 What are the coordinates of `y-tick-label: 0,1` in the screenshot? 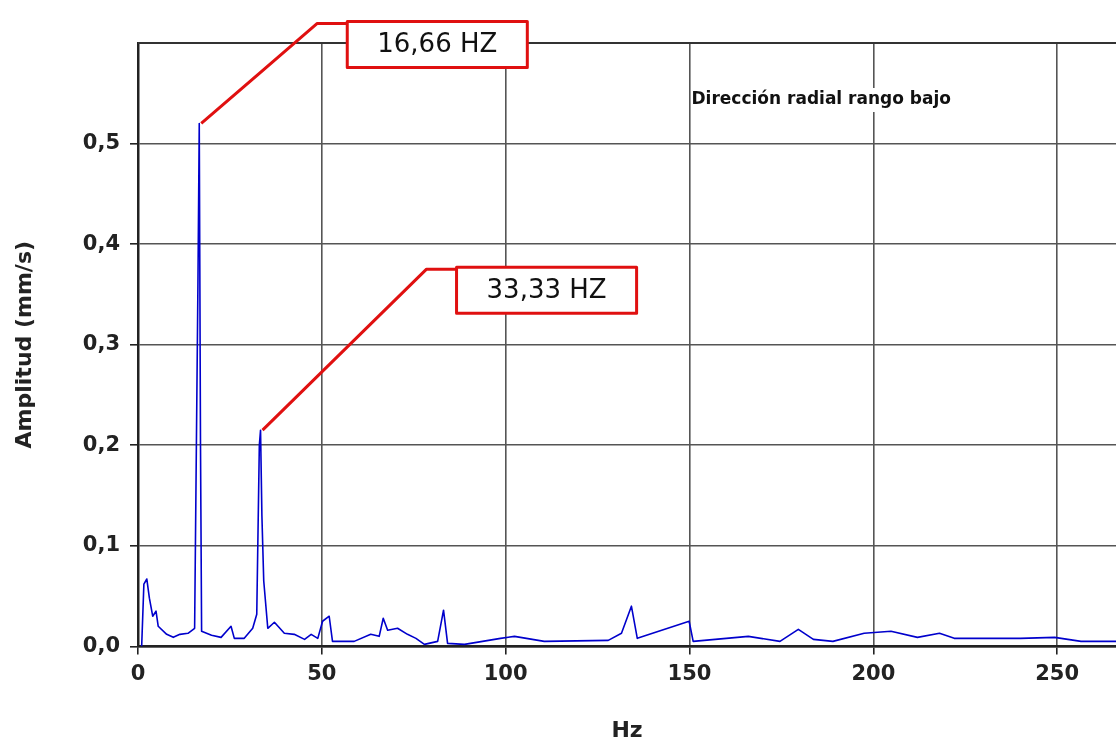 It's located at (101, 544).